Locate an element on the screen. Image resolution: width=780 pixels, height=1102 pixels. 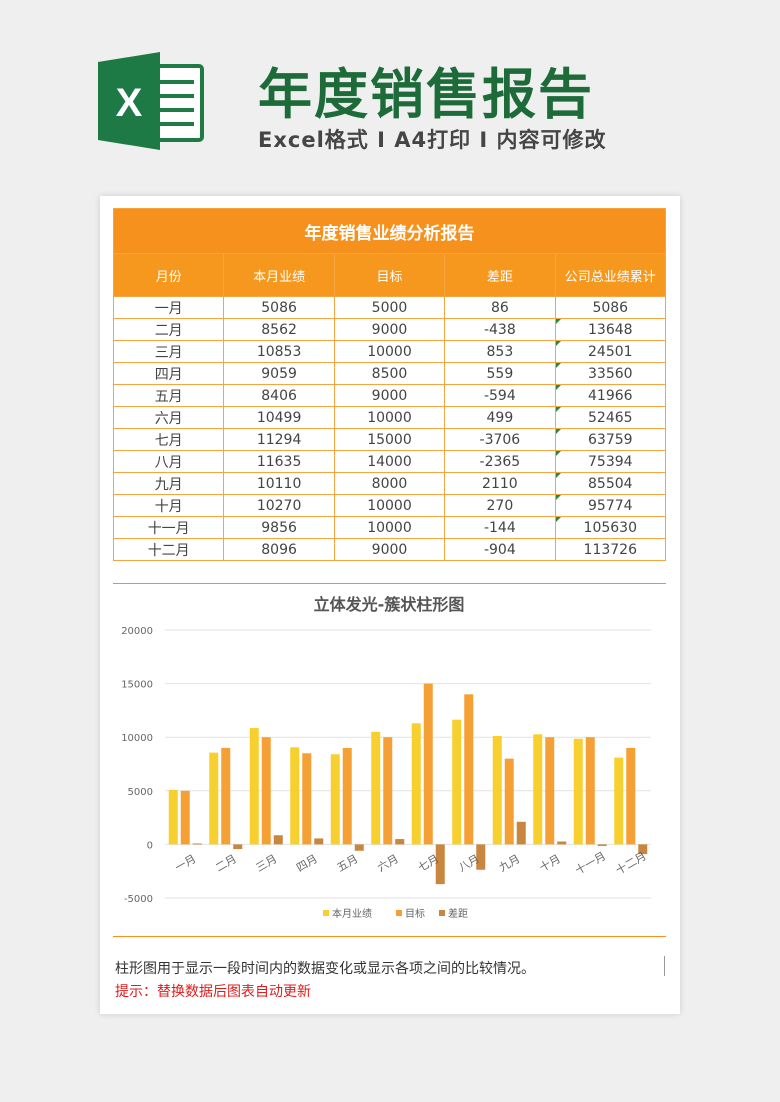
page-subtitle: Excel格式 I A4打印 I 内容可修改 is located at coordinates (432, 140).